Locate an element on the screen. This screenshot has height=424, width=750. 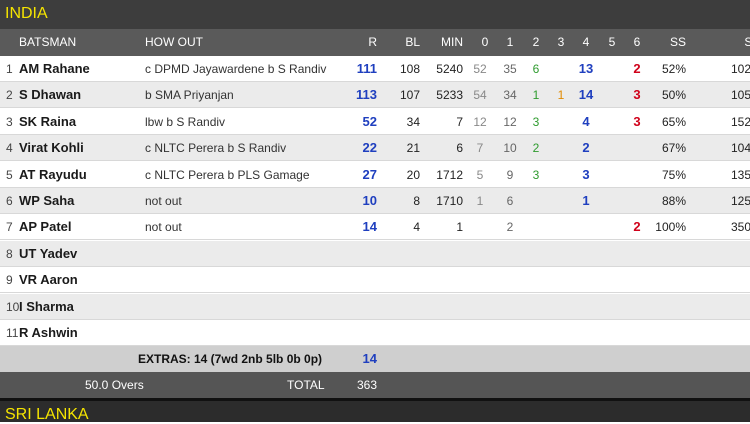
twos: 1 is located at coordinates (536, 95).